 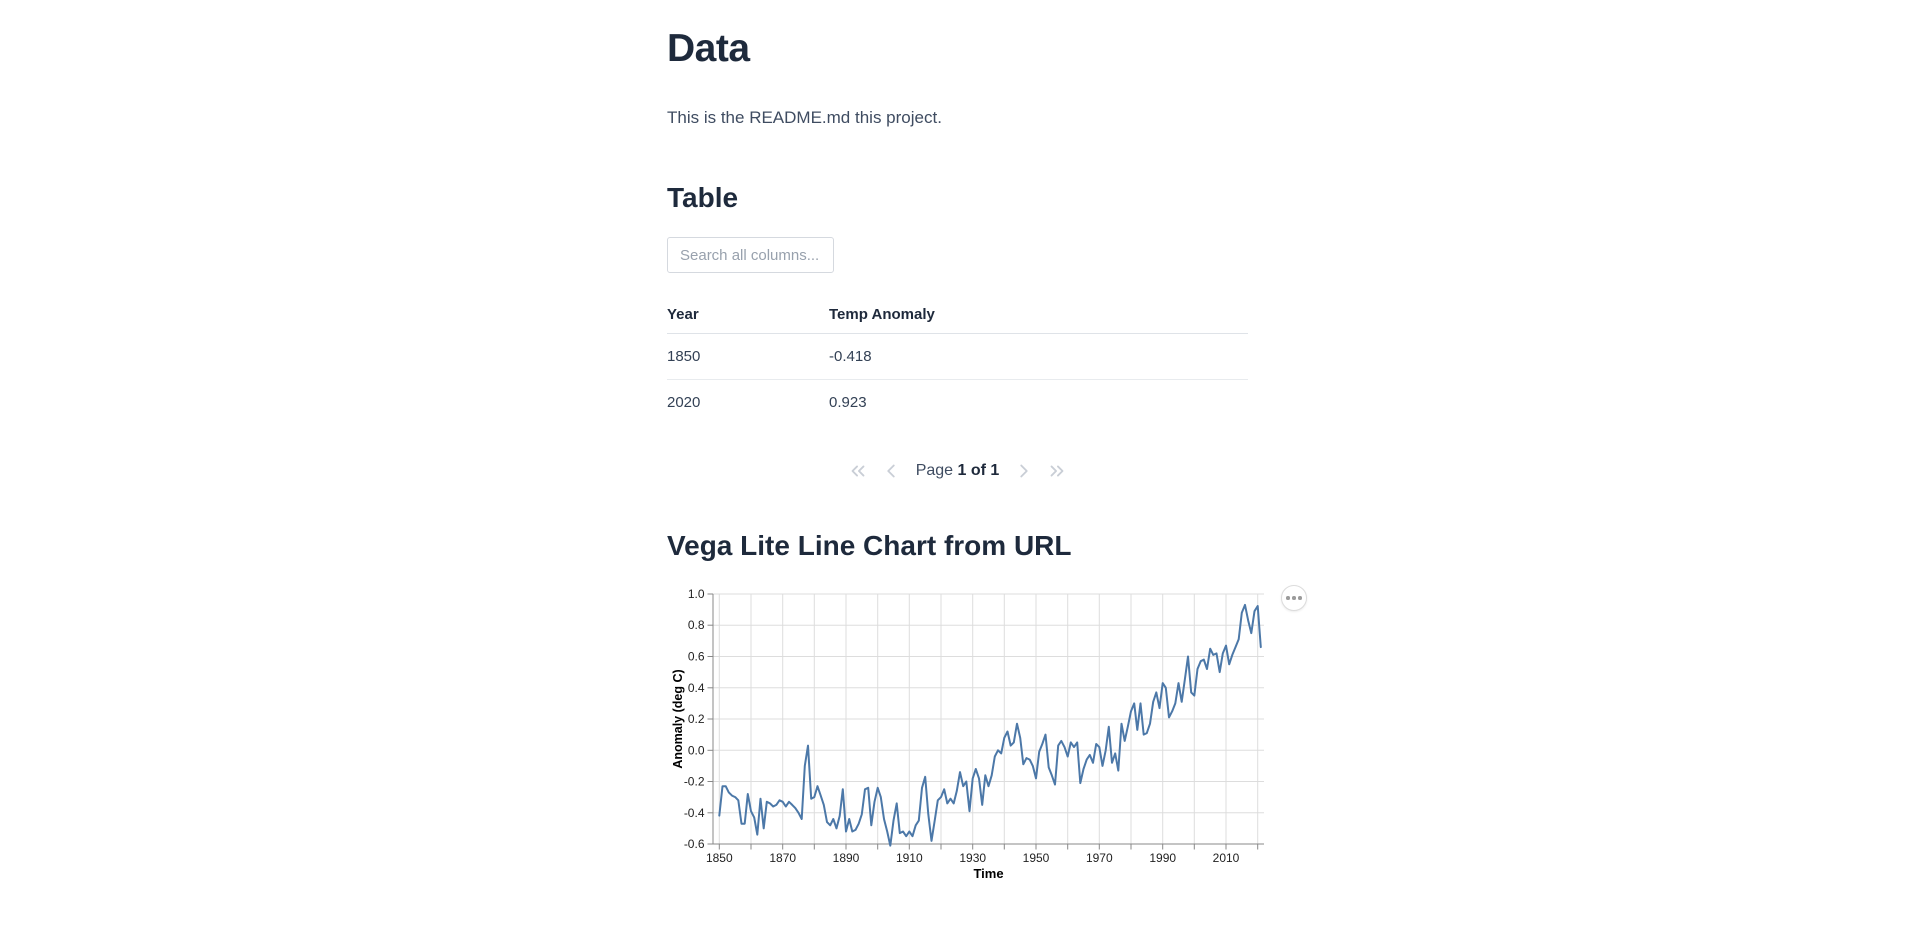 What do you see at coordinates (909, 858) in the screenshot?
I see `svg-text: 1910` at bounding box center [909, 858].